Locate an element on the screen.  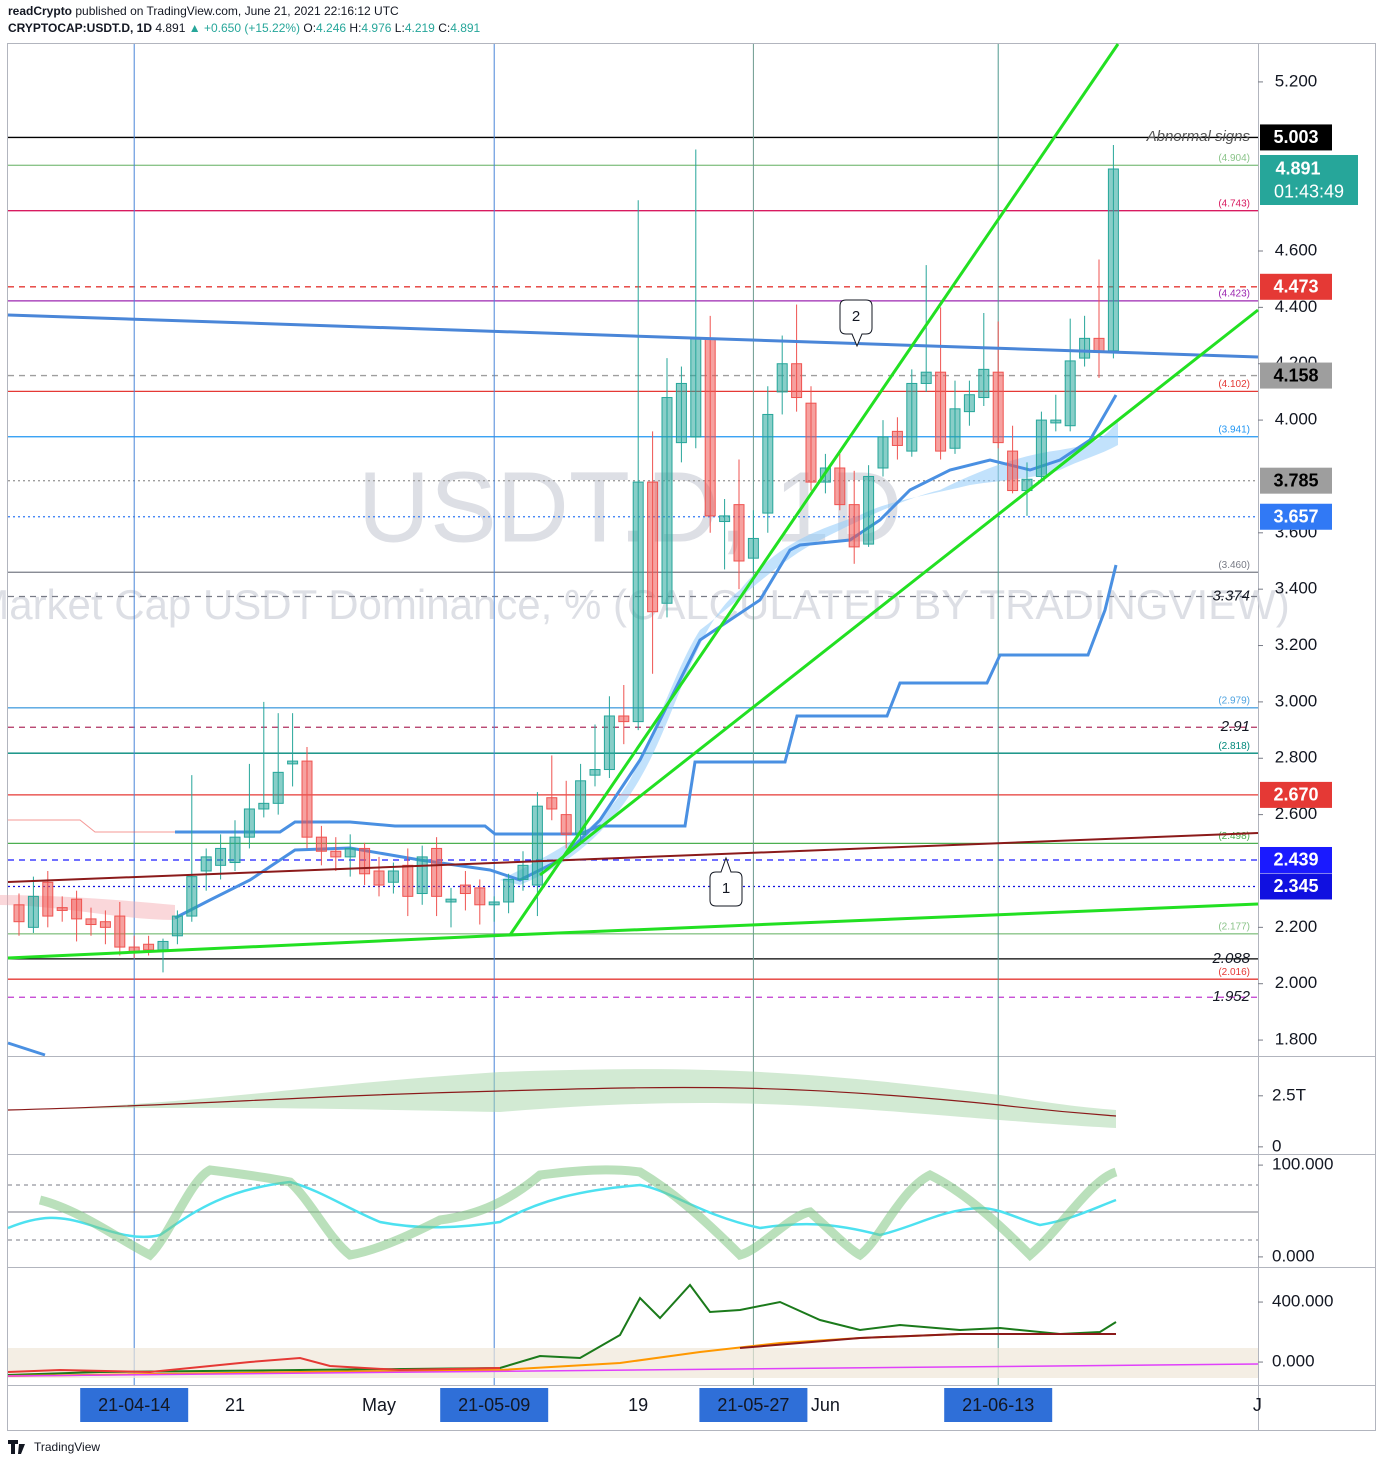
price-tag-label: 4.473 is located at coordinates (1295, 287).